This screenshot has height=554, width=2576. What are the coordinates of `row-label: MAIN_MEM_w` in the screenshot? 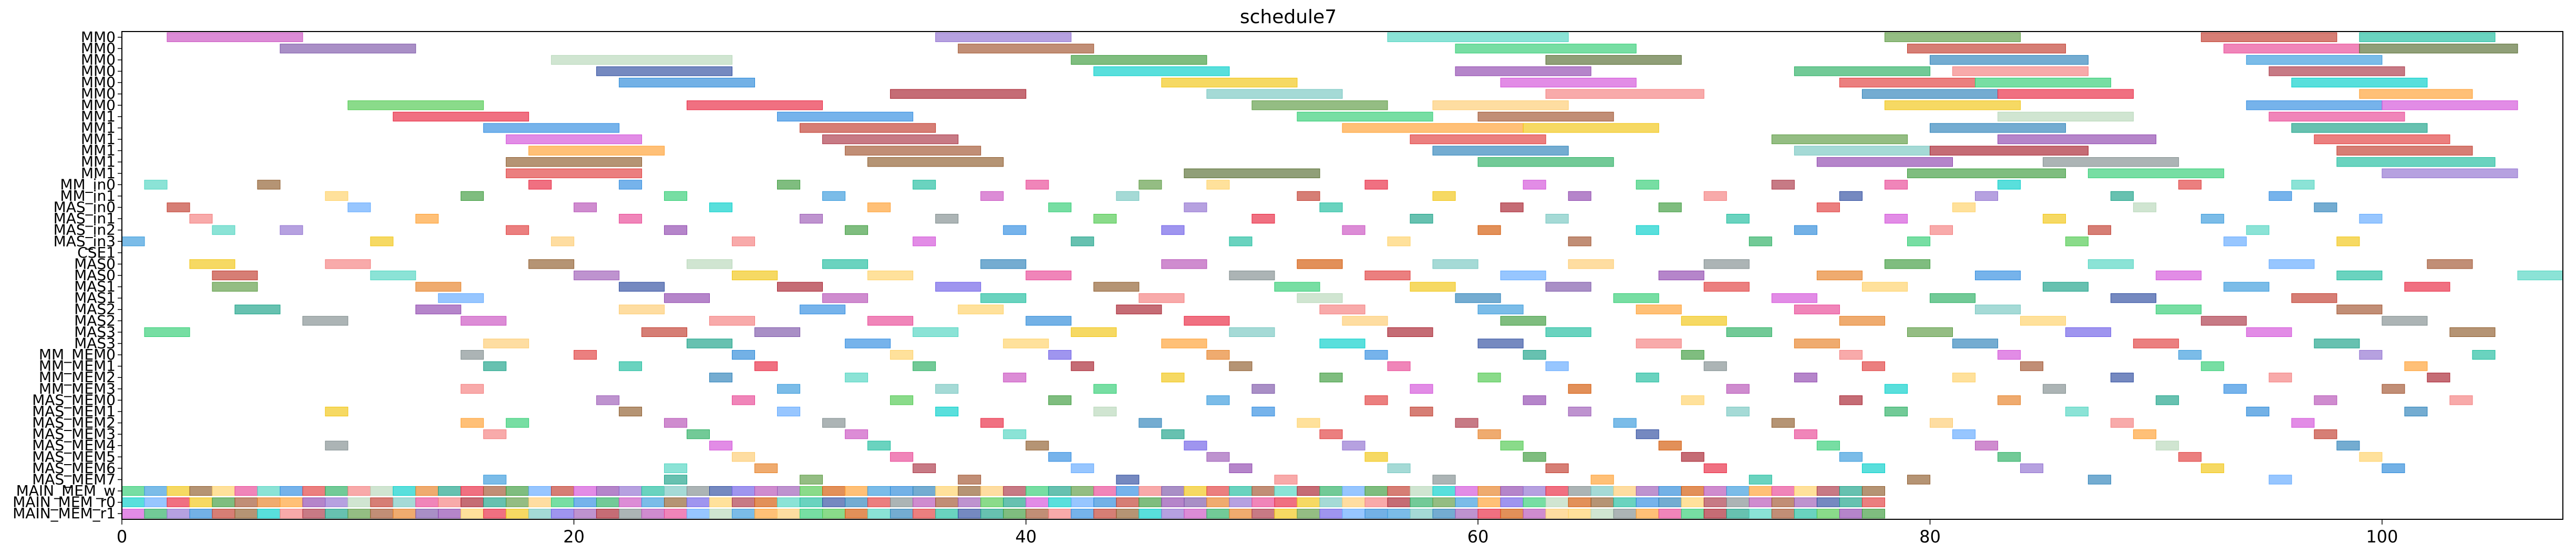 It's located at (66, 490).